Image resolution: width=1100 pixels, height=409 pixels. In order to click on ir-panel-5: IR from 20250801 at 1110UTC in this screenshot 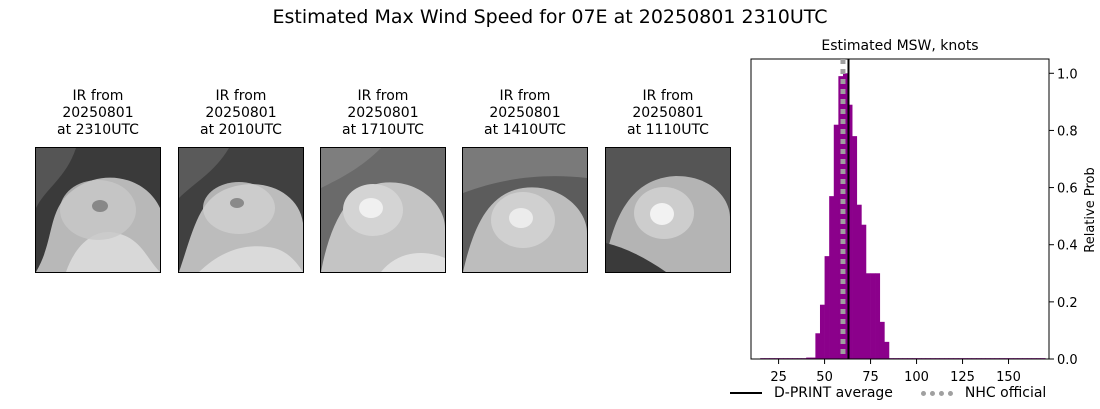, I will do `click(668, 180)`.